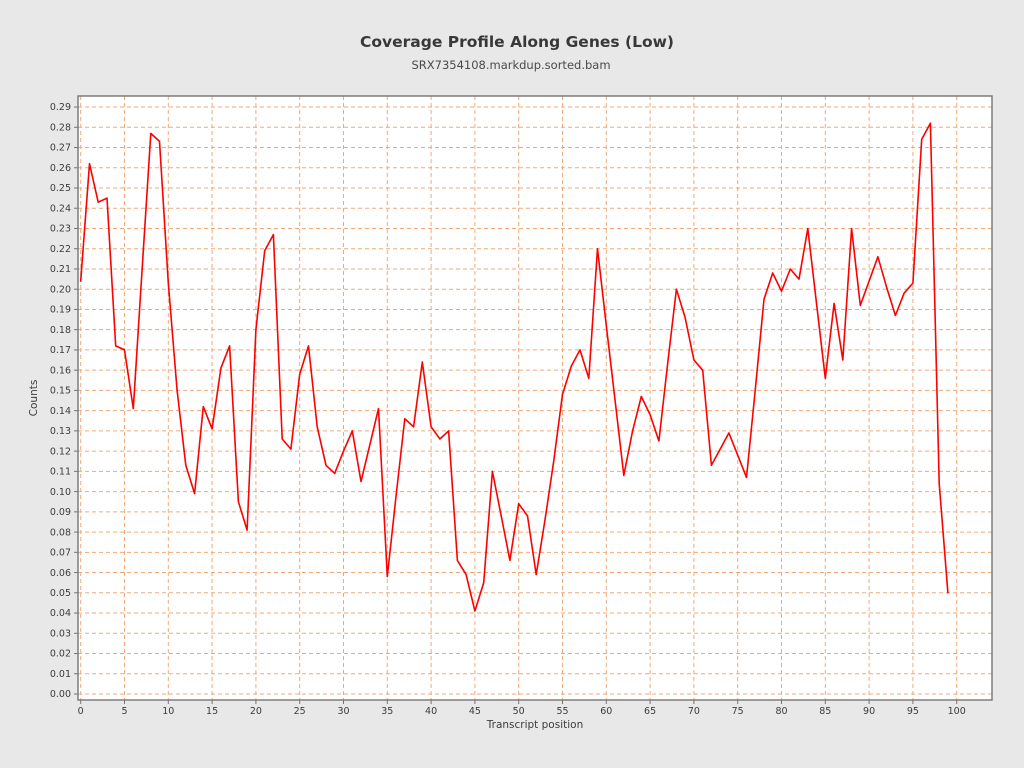 The height and width of the screenshot is (768, 1024). I want to click on y-tick-label: 0.14, so click(60, 411).